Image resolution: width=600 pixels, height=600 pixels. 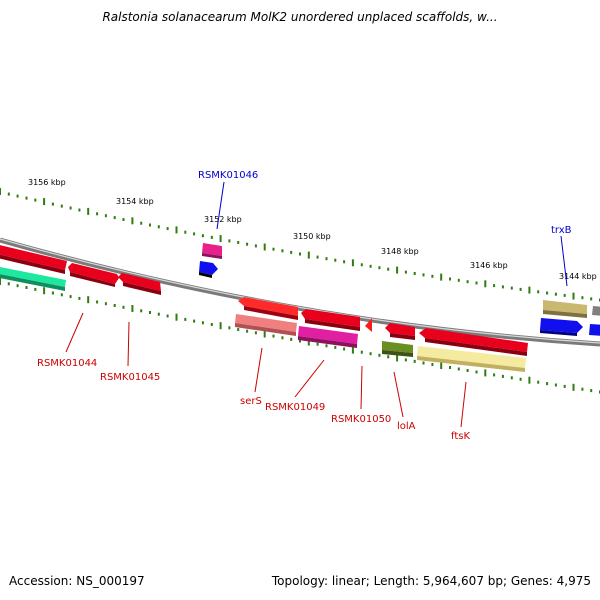 What do you see at coordinates (228, 175) in the screenshot?
I see `label-RSMK01046: RSMK01046` at bounding box center [228, 175].